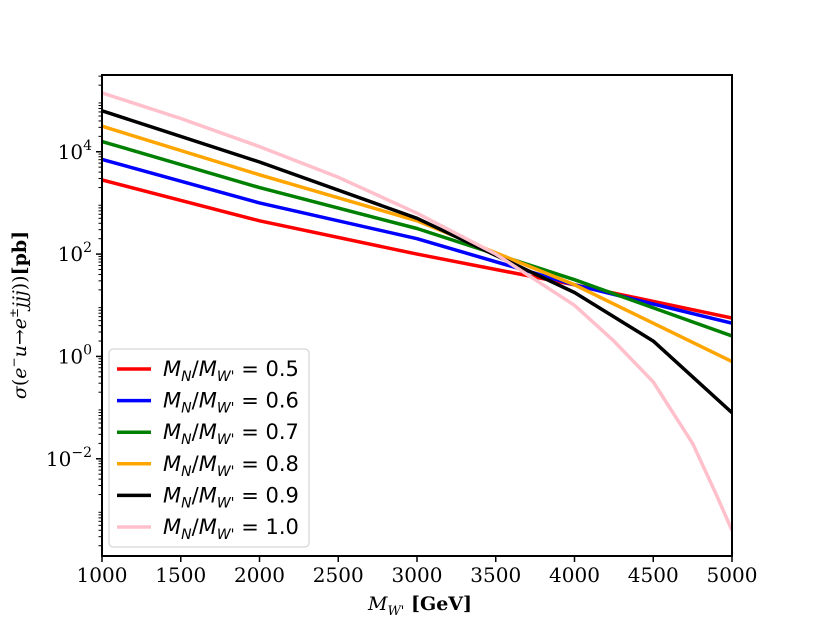 Image resolution: width=813 pixels, height=624 pixels. I want to click on y-tick-label: 10², so click(75, 253).